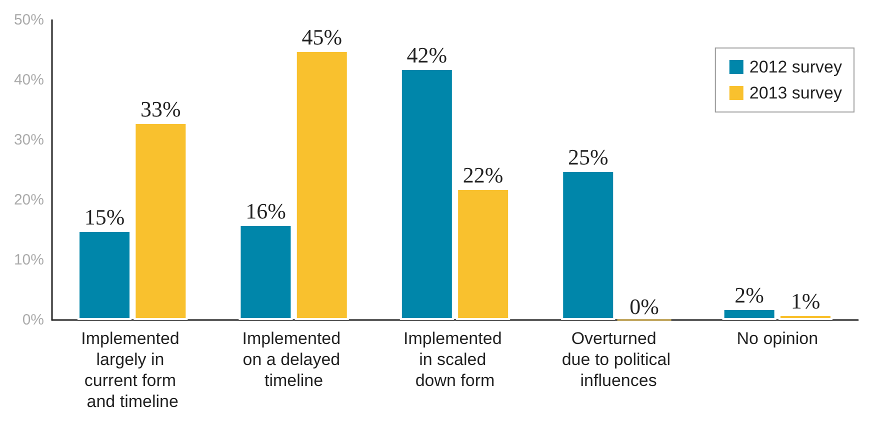 This screenshot has height=424, width=880. What do you see at coordinates (294, 359) in the screenshot?
I see `x-tick-label: Implemented on a delayed timeline` at bounding box center [294, 359].